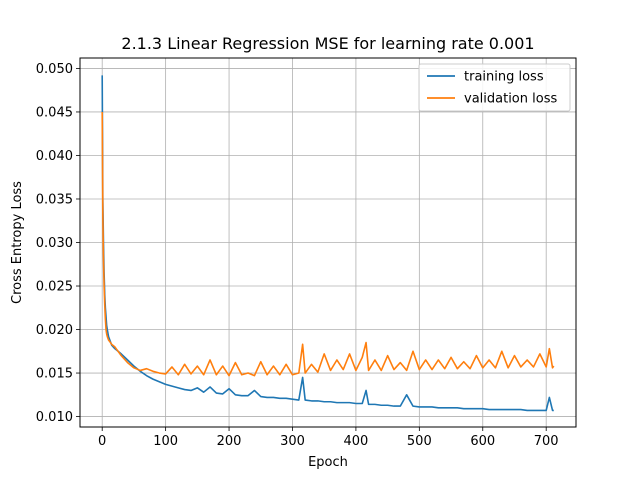  Describe the element at coordinates (102, 441) in the screenshot. I see `x-tick-label: 0` at that location.